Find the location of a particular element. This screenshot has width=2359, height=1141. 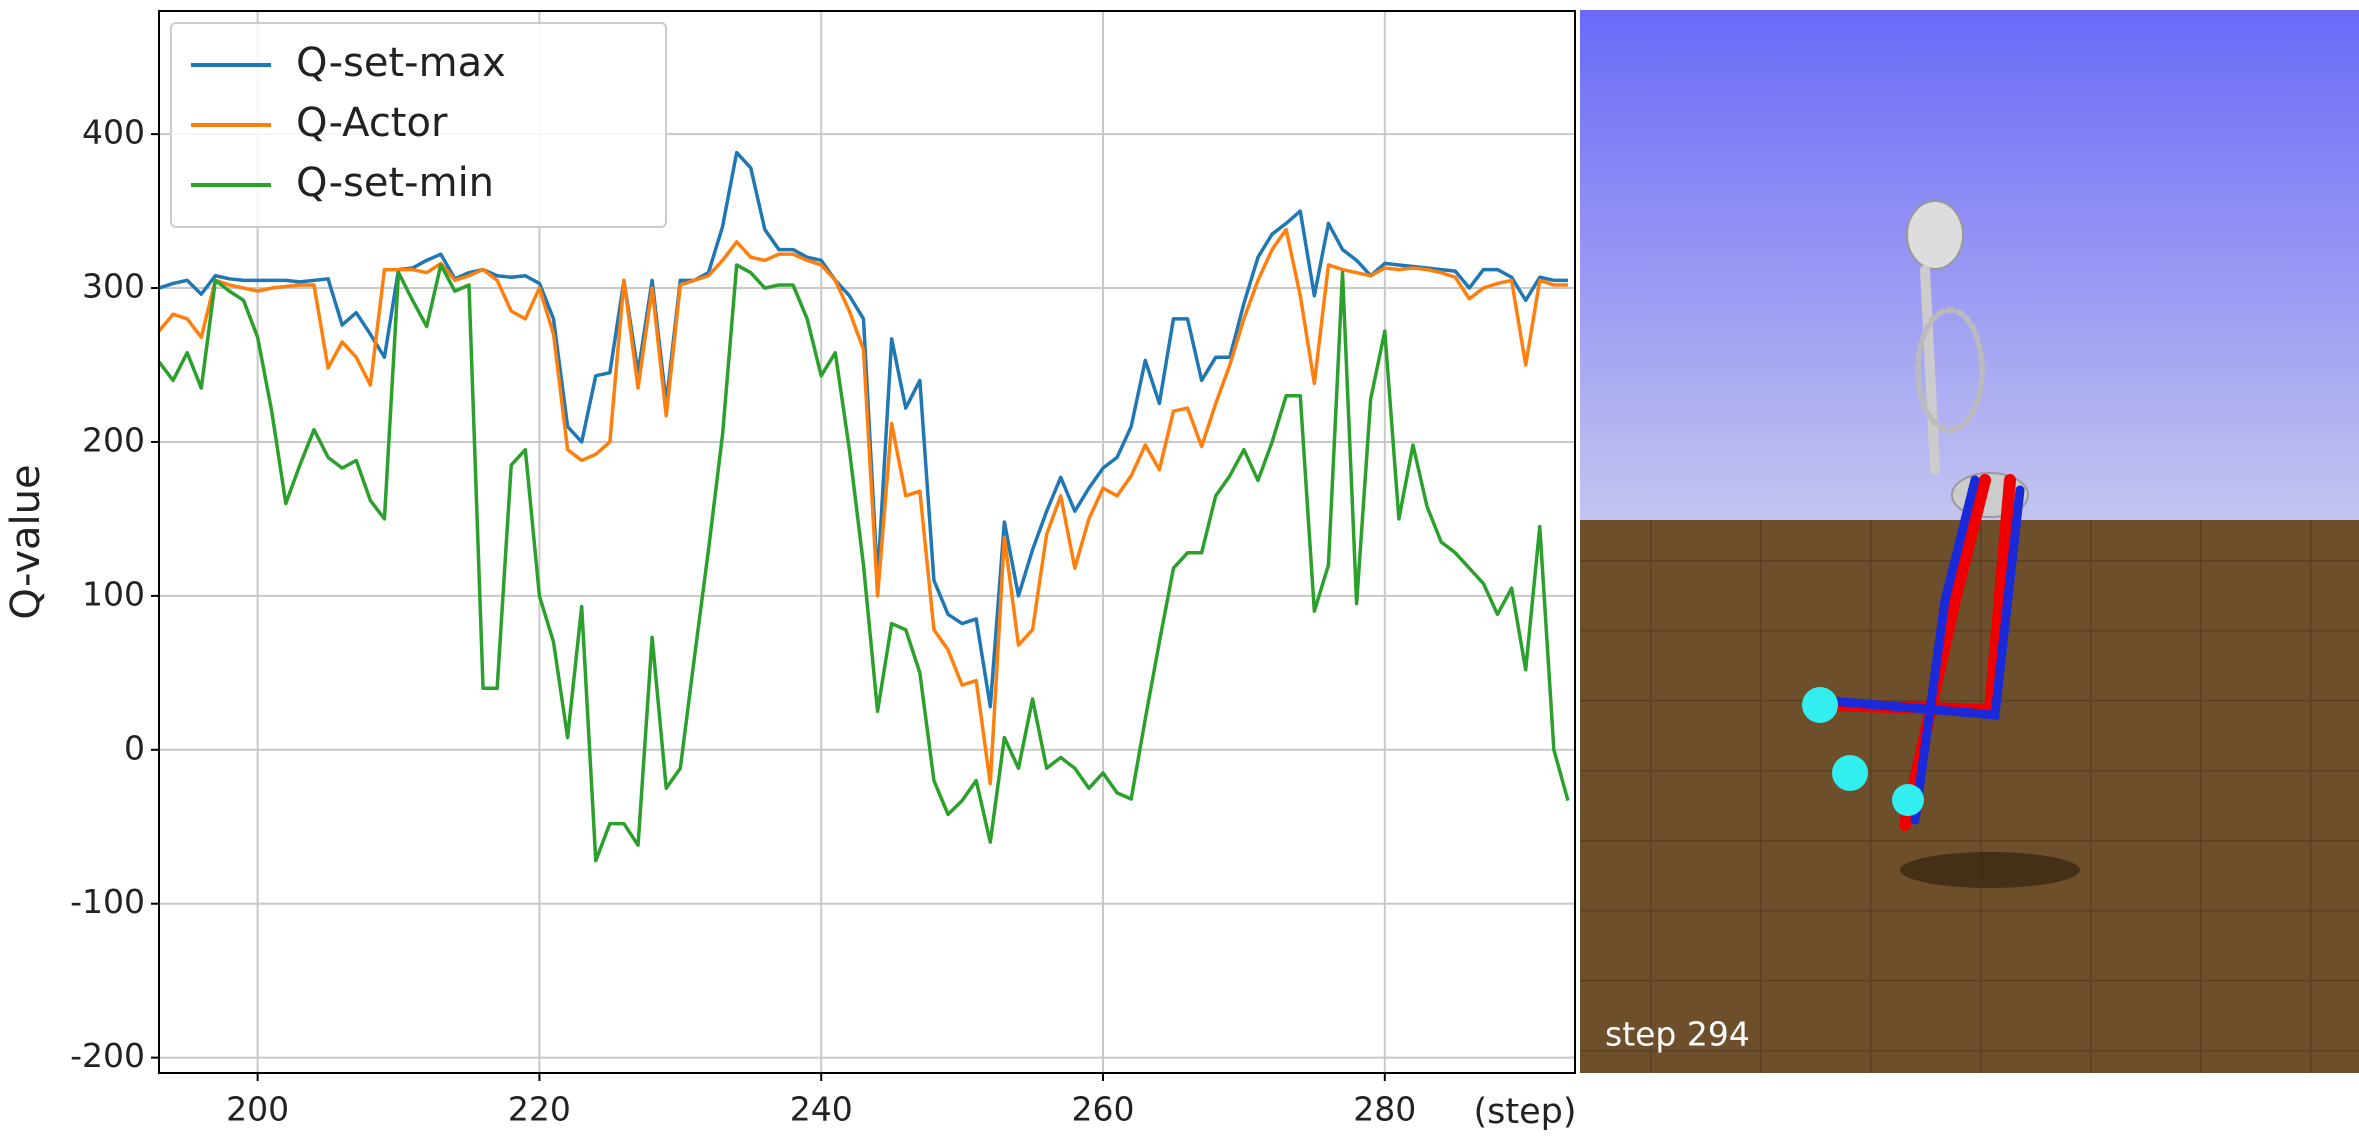

x-tick-label: 280 is located at coordinates (1384, 1109).